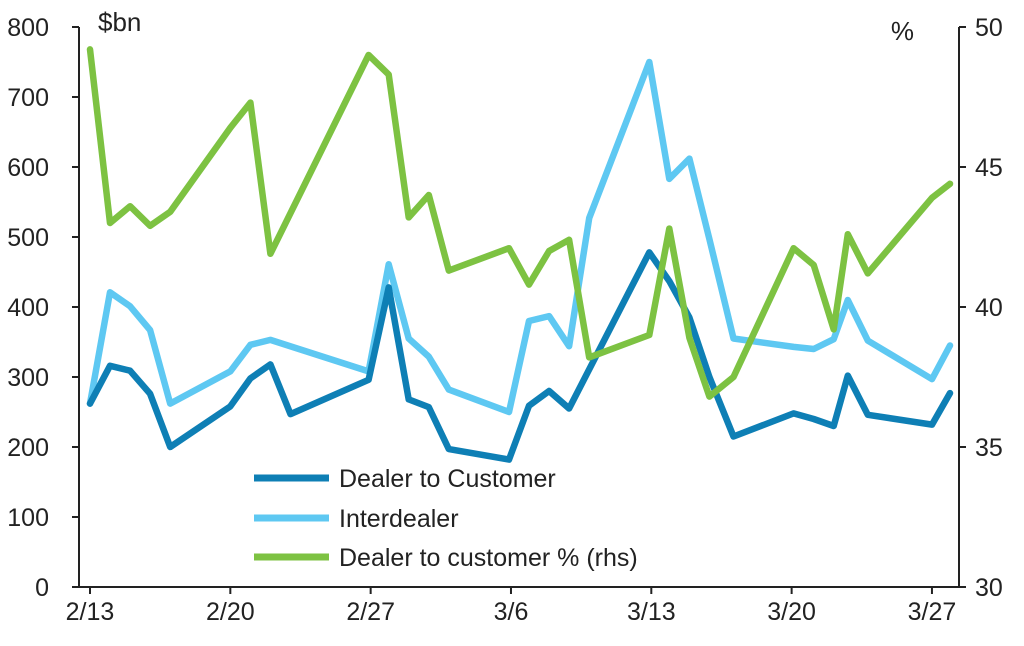 The height and width of the screenshot is (646, 1024). I want to click on right-tick-label: 35, so click(989, 448).